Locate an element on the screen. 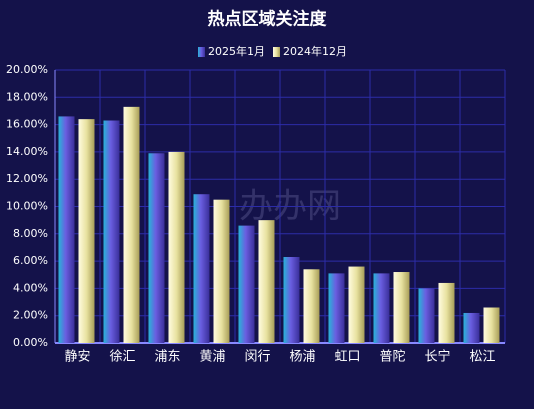 The image size is (534, 409). y-tick-label: 2.00% is located at coordinates (30, 315).